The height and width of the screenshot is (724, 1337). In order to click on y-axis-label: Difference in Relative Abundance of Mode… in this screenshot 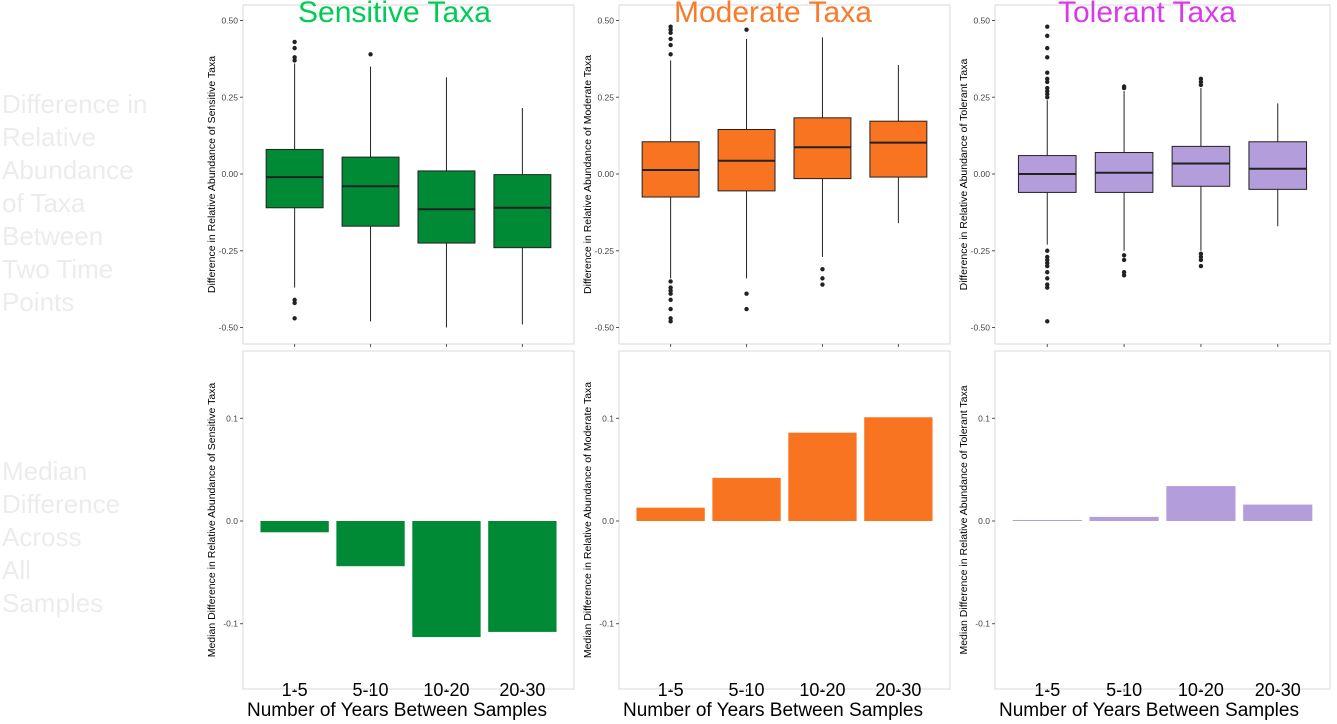, I will do `click(588, 174)`.